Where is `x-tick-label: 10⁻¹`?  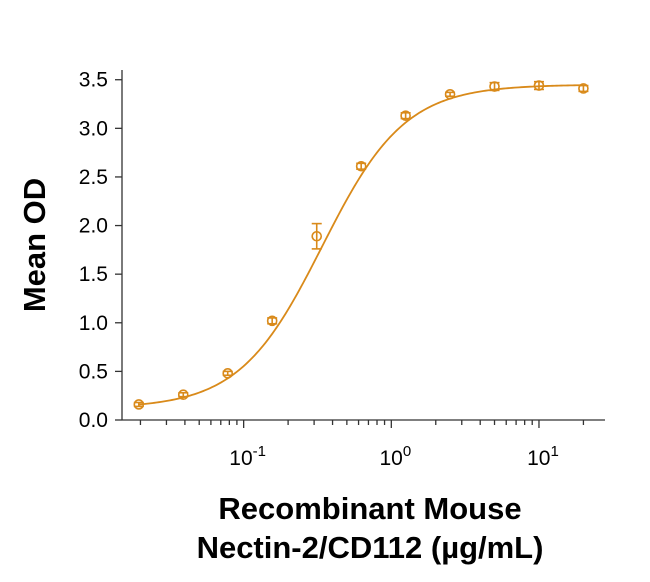
x-tick-label: 10⁻¹ is located at coordinates (247, 456).